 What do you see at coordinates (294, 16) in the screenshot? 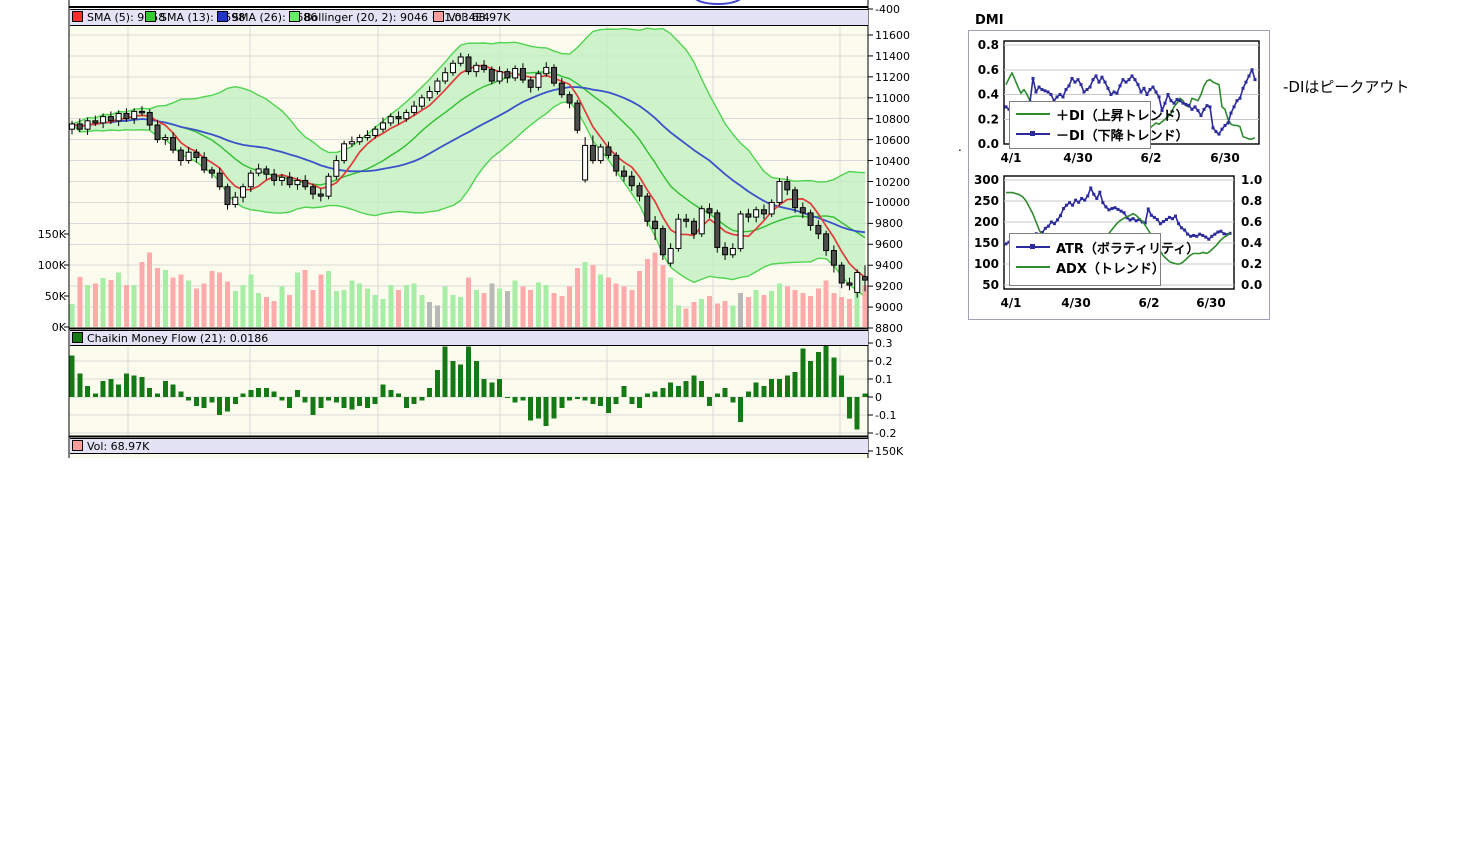
I see `bollinger-swatch-icon` at bounding box center [294, 16].